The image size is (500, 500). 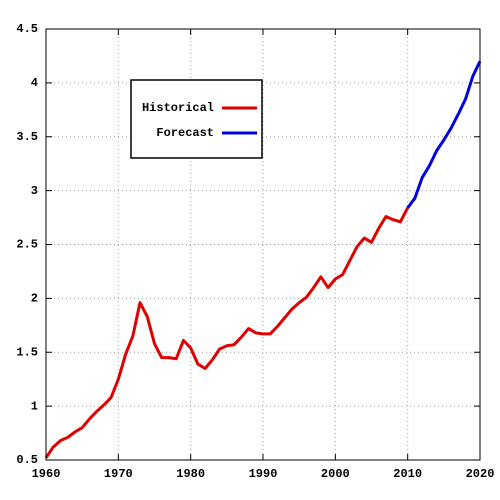 What do you see at coordinates (480, 474) in the screenshot?
I see `x-tick-label: 2020` at bounding box center [480, 474].